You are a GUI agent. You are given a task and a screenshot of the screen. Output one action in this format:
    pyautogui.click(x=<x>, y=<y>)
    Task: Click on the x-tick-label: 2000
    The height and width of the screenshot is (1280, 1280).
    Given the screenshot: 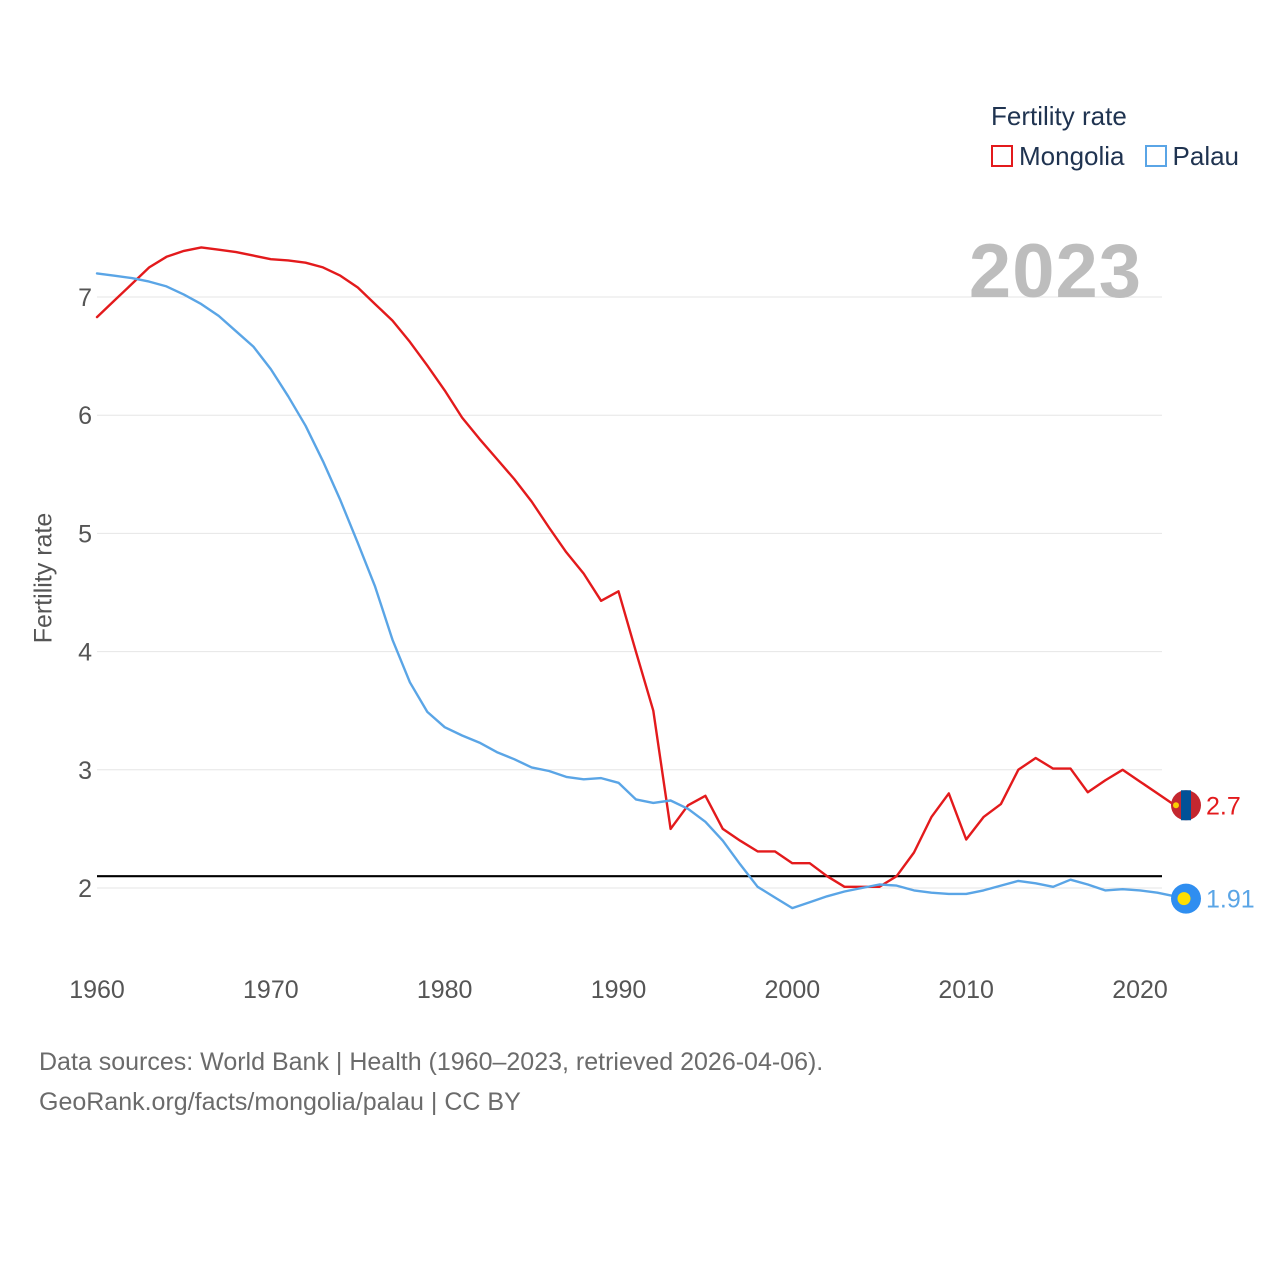 What is the action you would take?
    pyautogui.click(x=793, y=990)
    